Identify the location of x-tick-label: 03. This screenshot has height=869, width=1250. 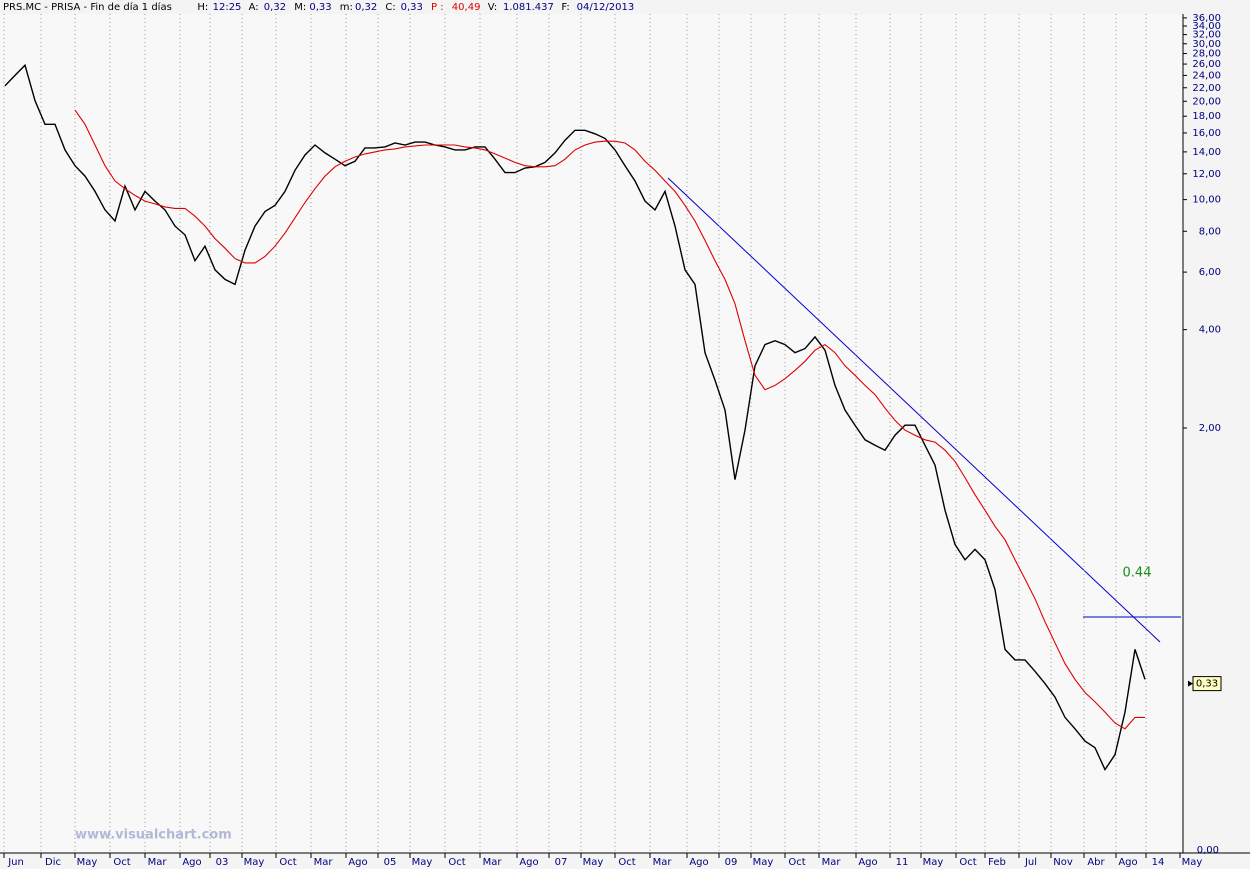
(222, 862).